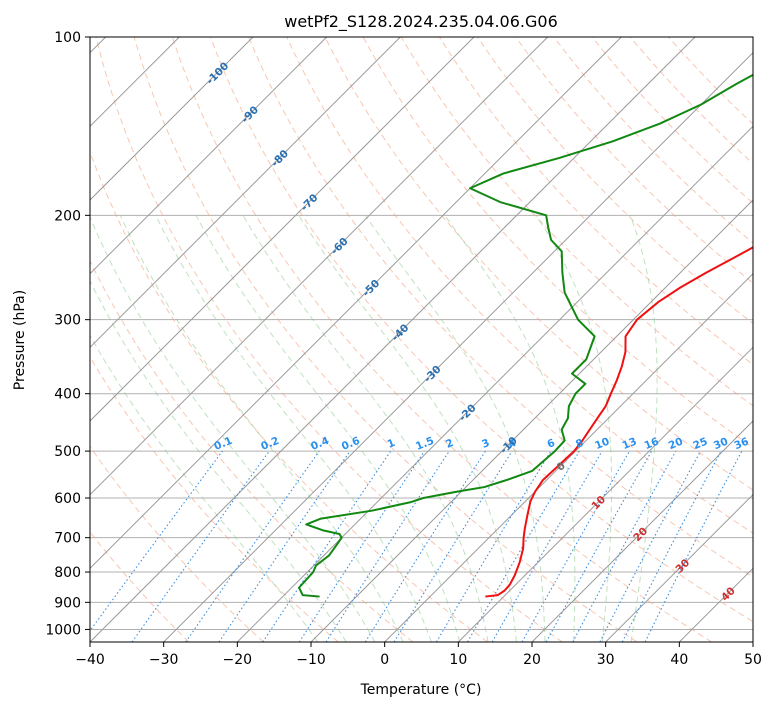 The height and width of the screenshot is (708, 775). Describe the element at coordinates (485, 444) in the screenshot. I see `mixing-ratio-label: 3` at that location.